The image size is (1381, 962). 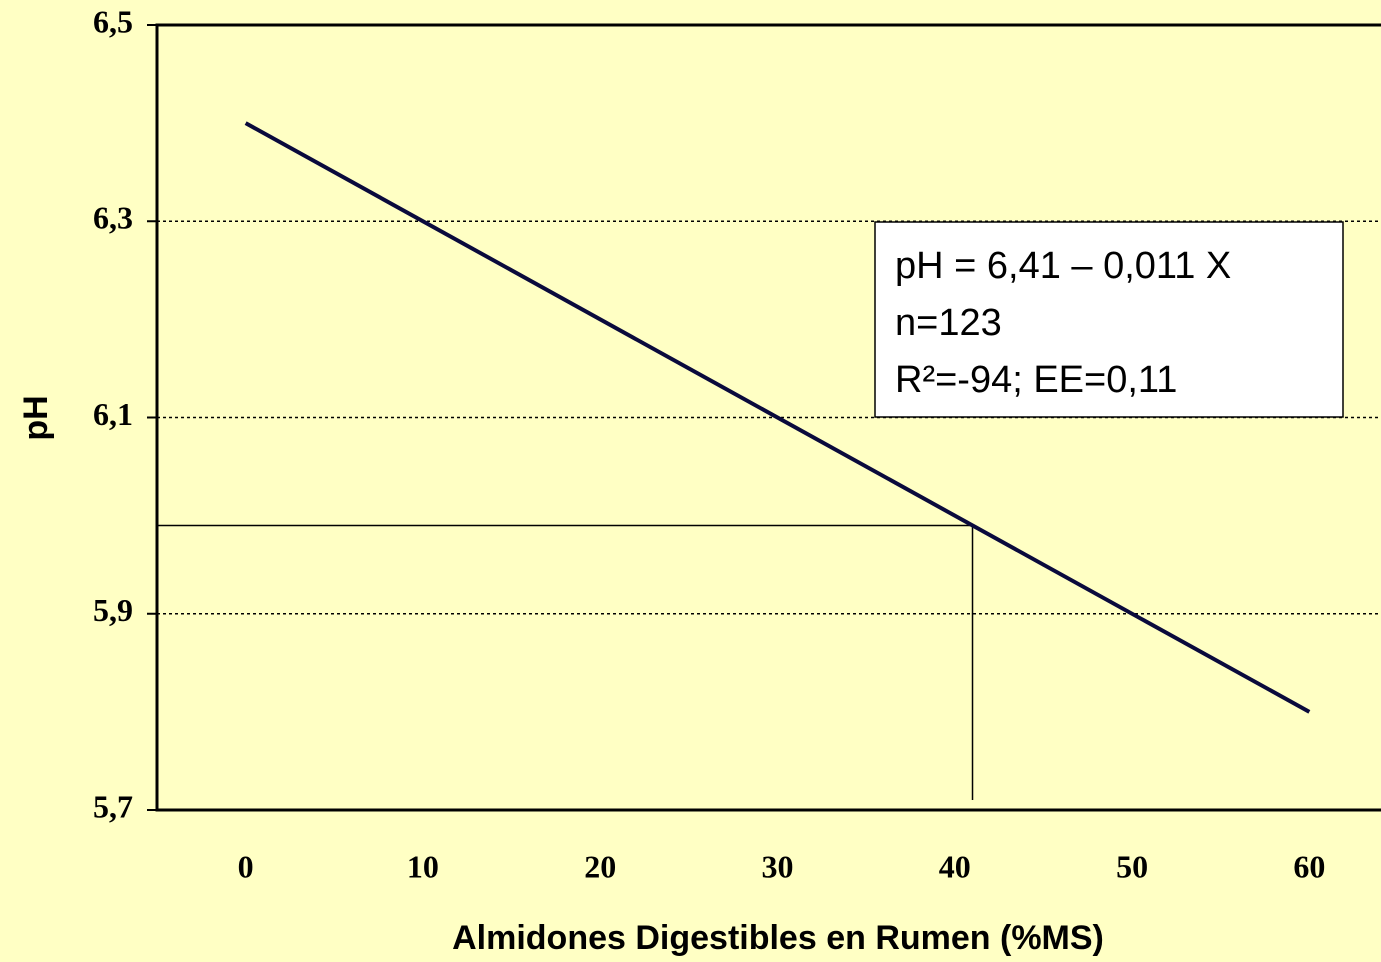 I want to click on annotation-text: n=123, so click(x=948, y=323).